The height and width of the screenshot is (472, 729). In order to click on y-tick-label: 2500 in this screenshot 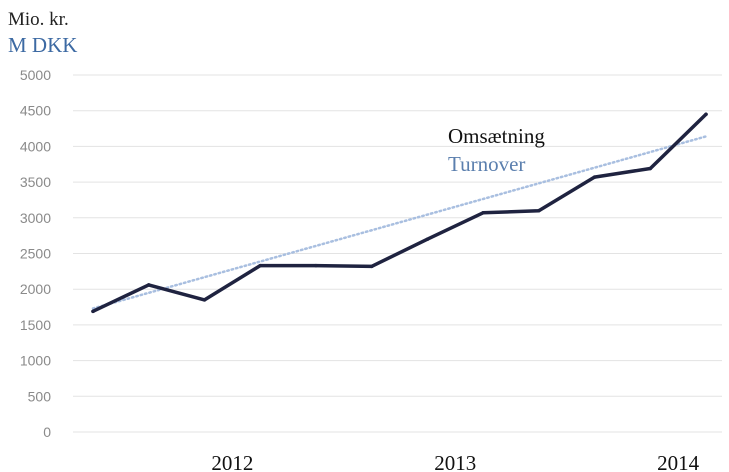, I will do `click(35, 254)`.